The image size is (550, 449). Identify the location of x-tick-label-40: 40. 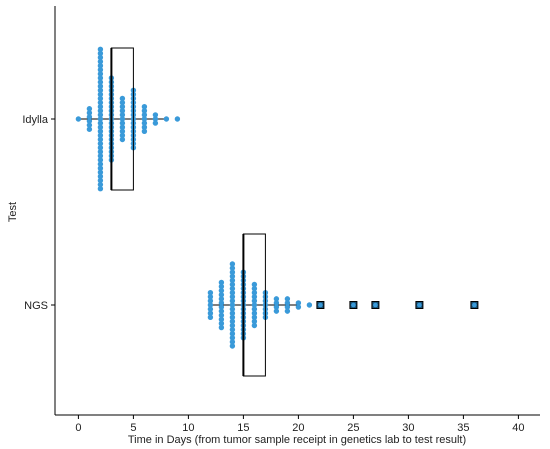
(518, 428).